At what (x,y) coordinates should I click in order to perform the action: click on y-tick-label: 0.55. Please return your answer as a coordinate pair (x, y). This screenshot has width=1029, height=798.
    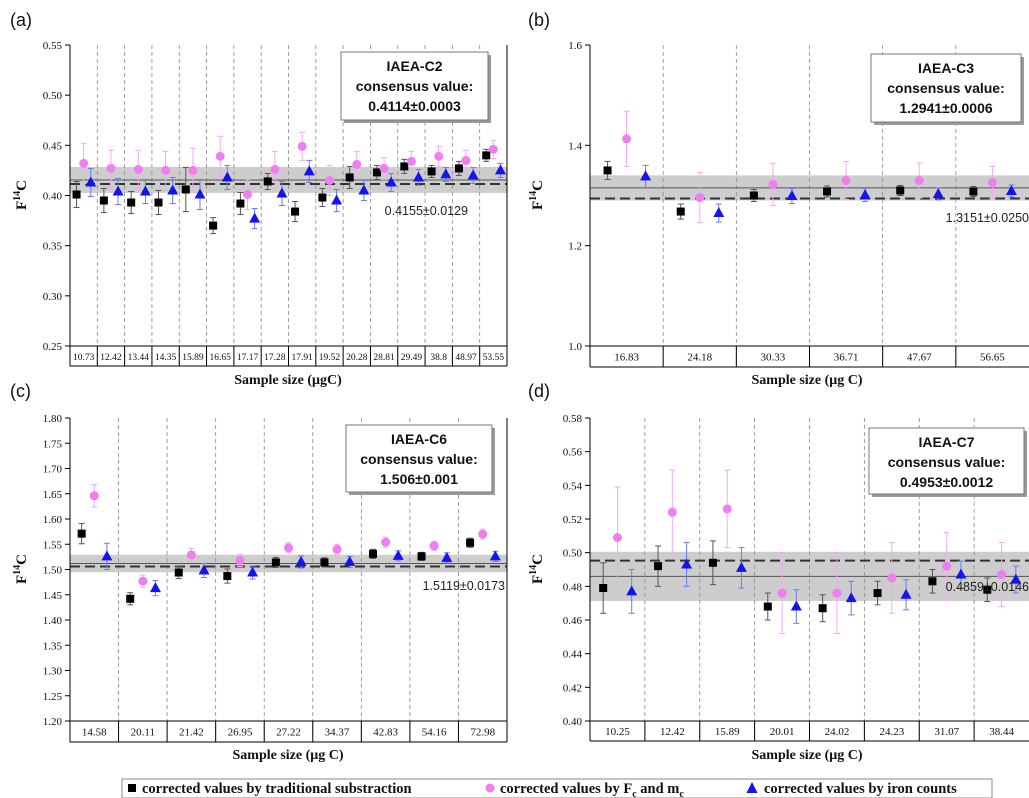
    Looking at the image, I should click on (53, 46).